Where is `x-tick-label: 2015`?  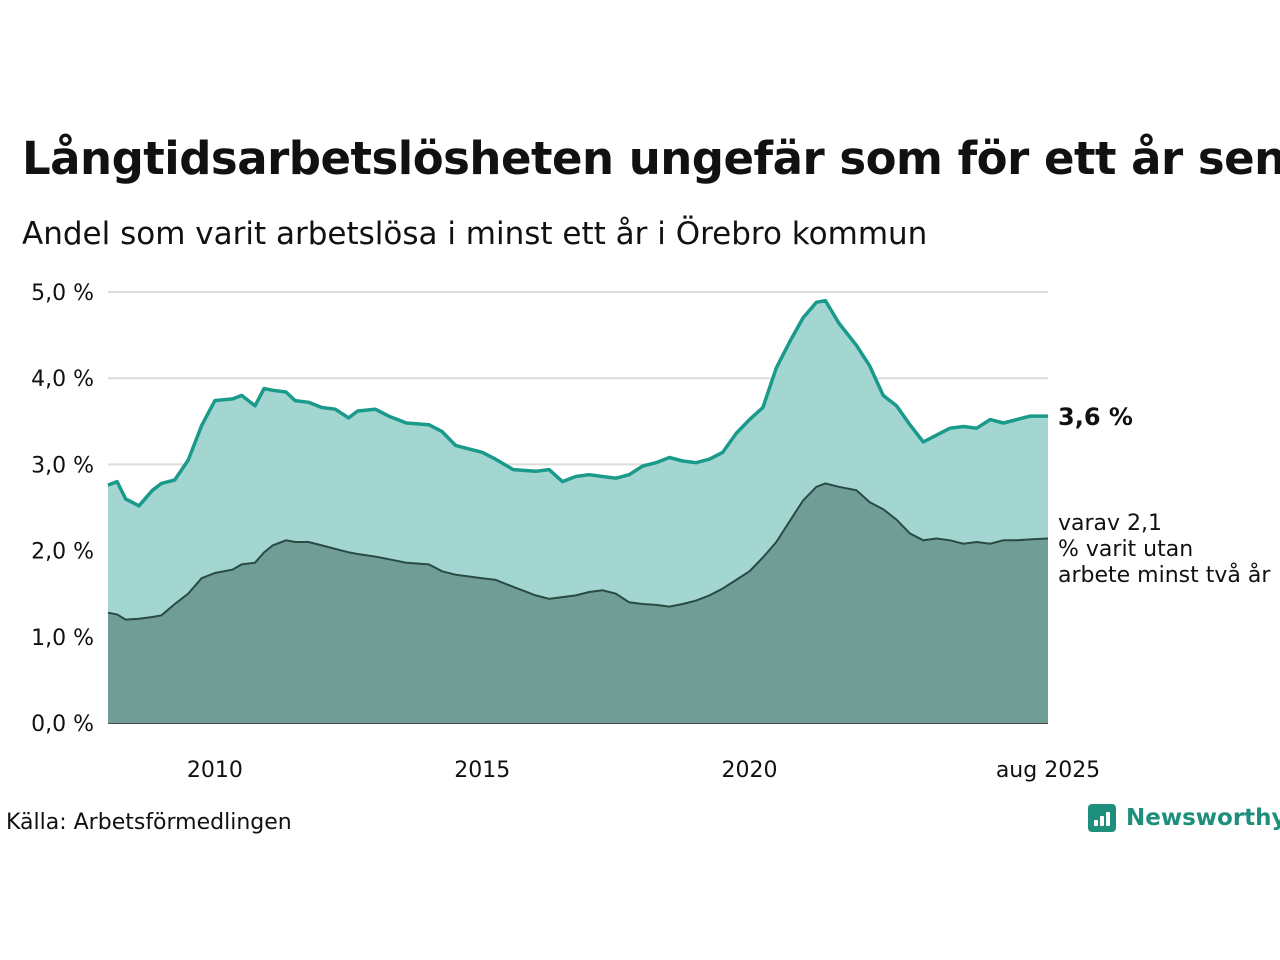 x-tick-label: 2015 is located at coordinates (482, 770).